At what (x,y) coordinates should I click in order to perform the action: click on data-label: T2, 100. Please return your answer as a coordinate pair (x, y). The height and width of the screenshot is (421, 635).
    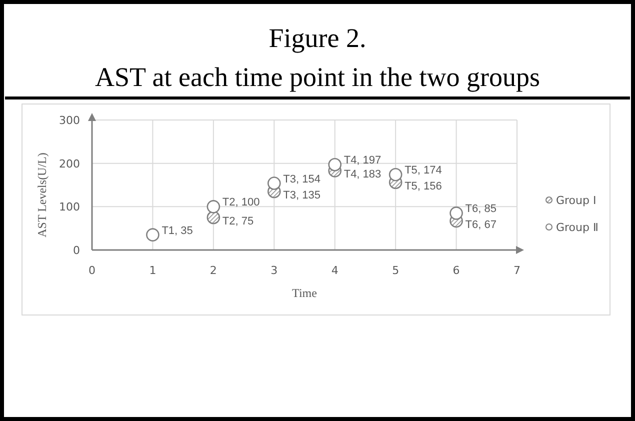
    Looking at the image, I should click on (241, 202).